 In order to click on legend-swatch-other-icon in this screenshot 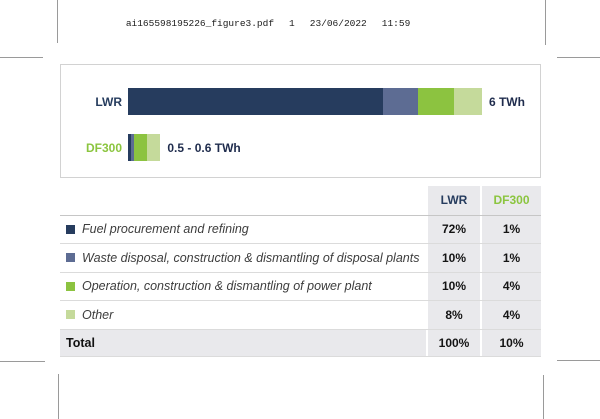, I will do `click(70, 315)`.